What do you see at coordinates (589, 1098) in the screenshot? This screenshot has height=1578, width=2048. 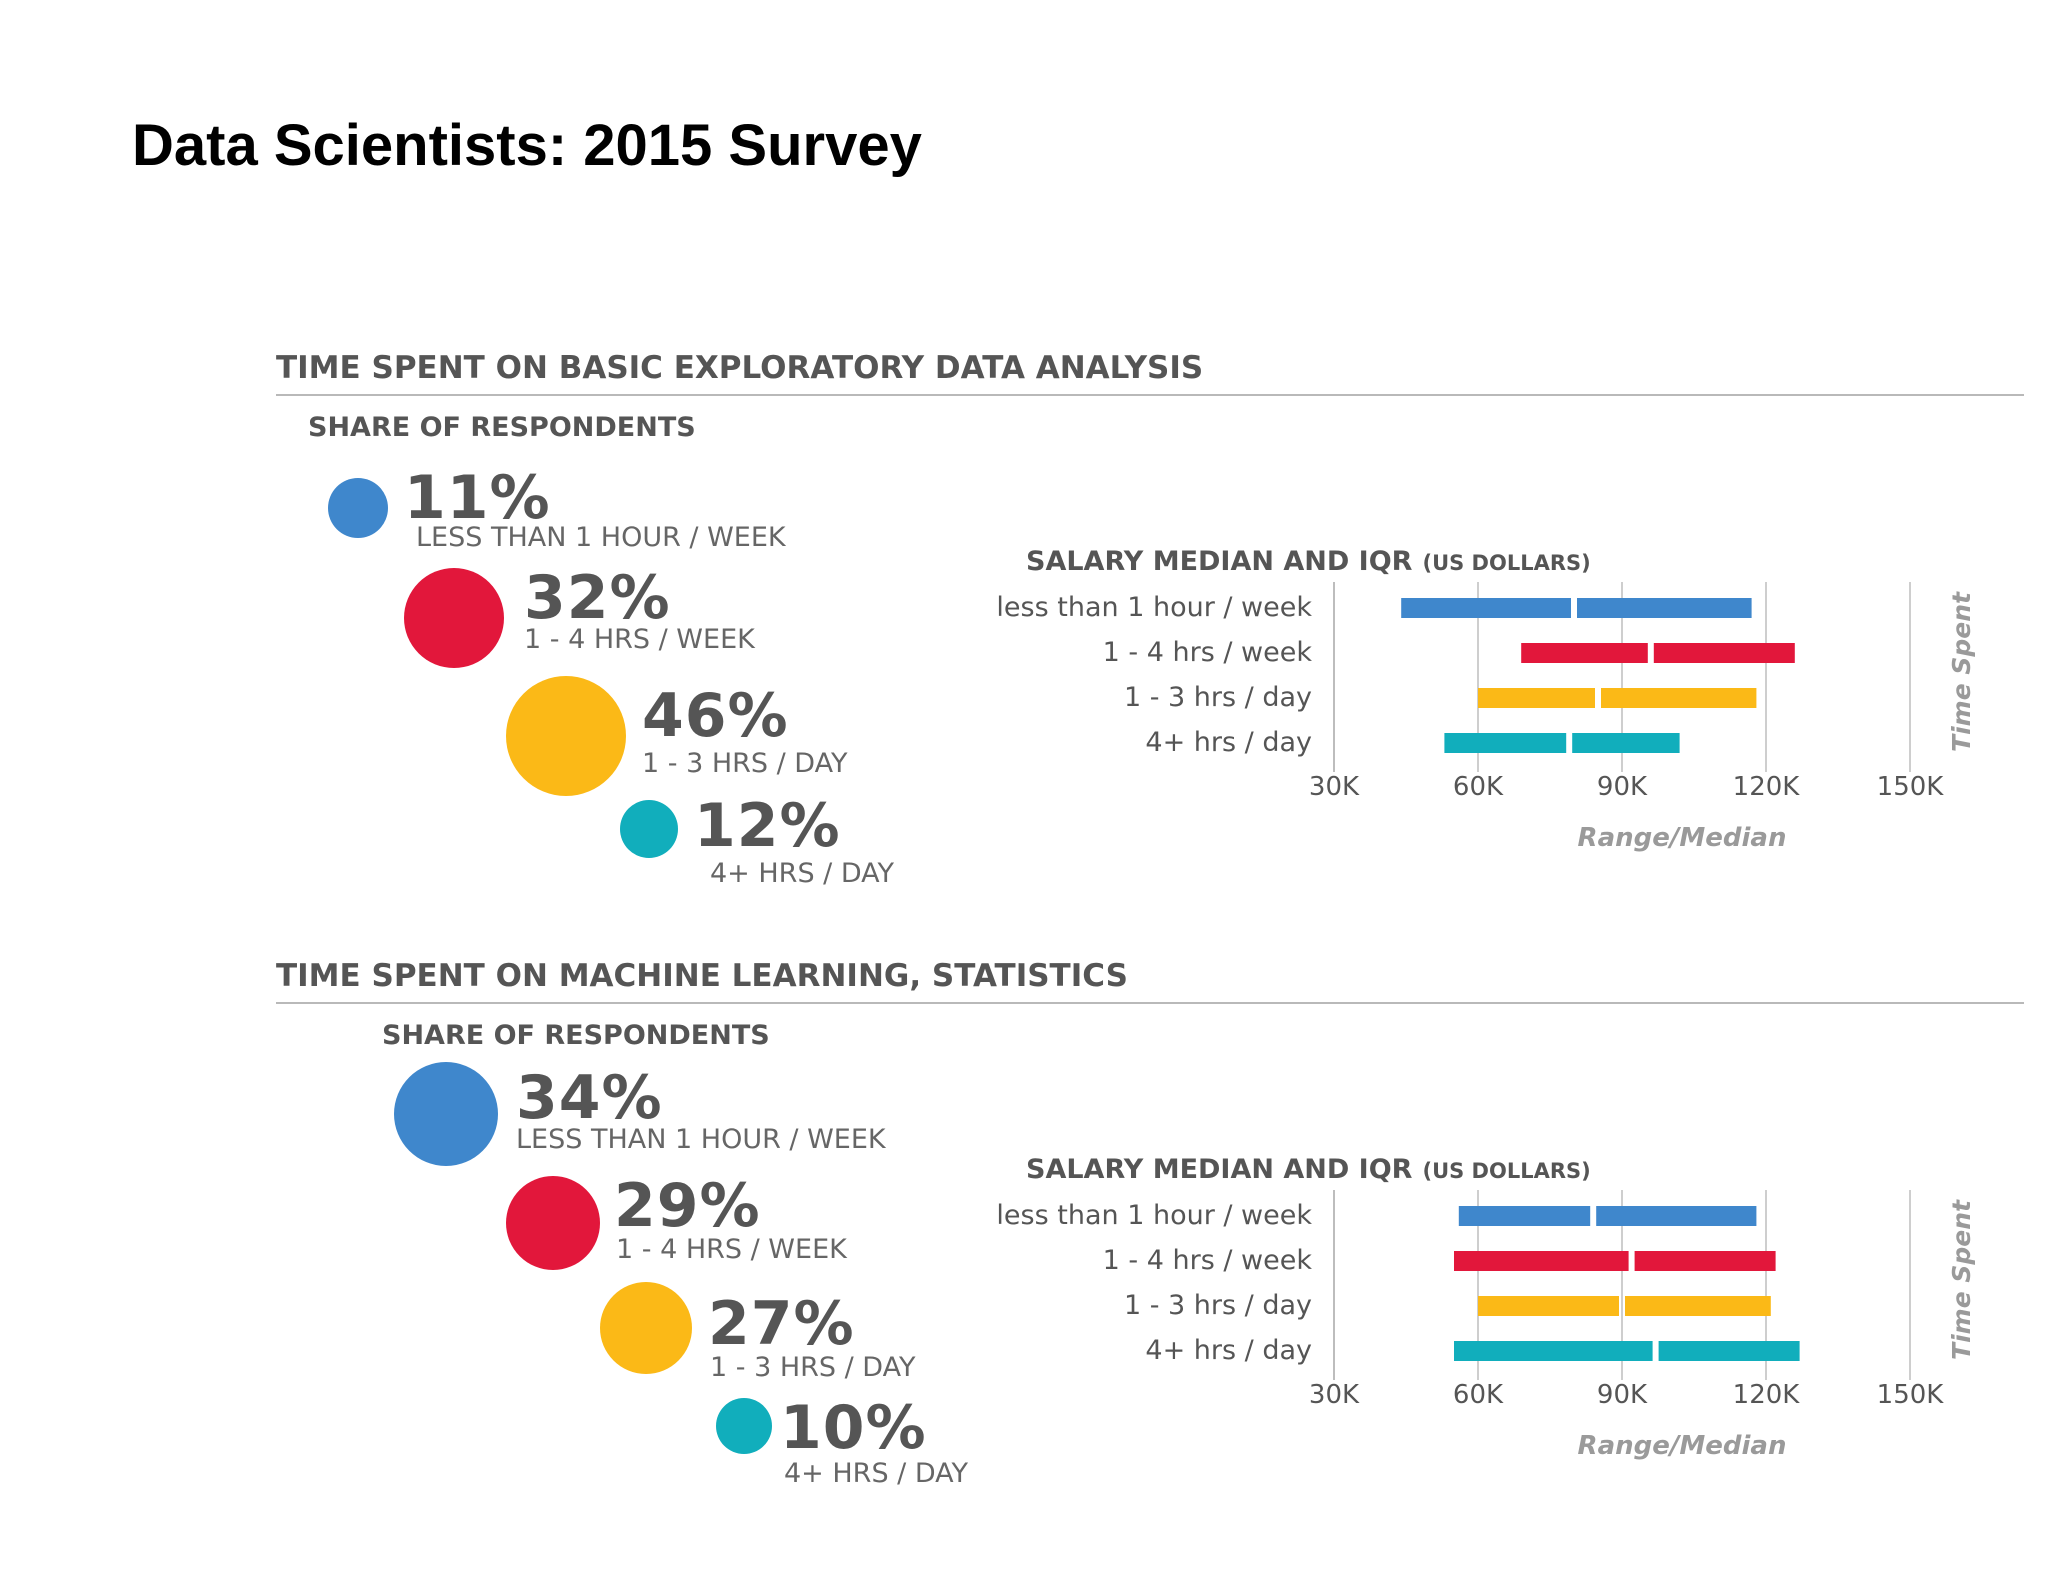 I see `share-percent: 34%` at bounding box center [589, 1098].